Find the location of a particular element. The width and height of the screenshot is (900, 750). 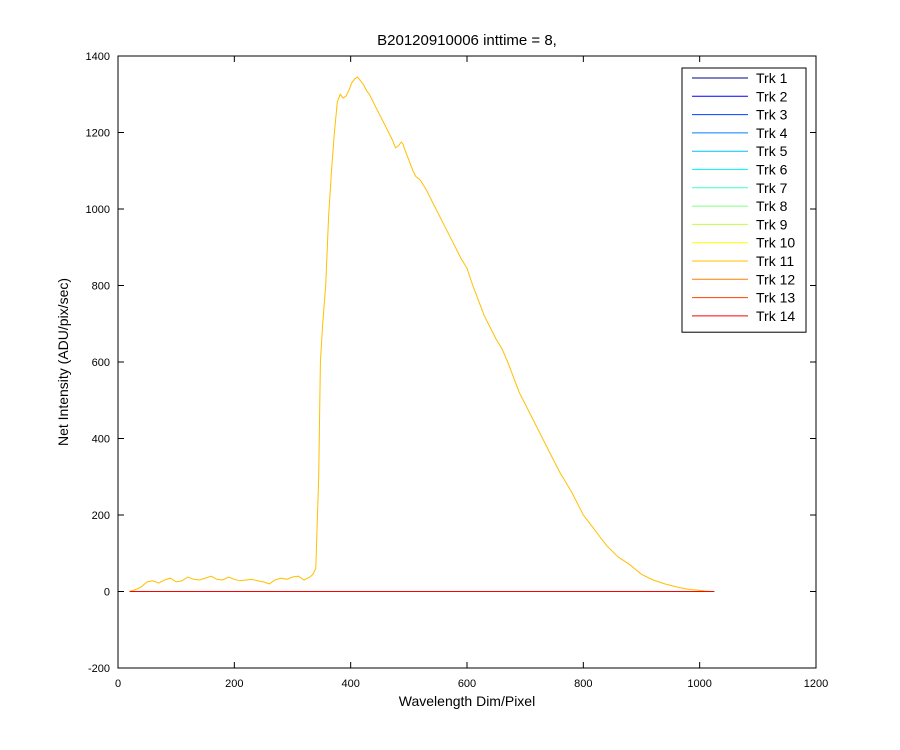

legend-label-trk-2: Trk 2 is located at coordinates (772, 96).